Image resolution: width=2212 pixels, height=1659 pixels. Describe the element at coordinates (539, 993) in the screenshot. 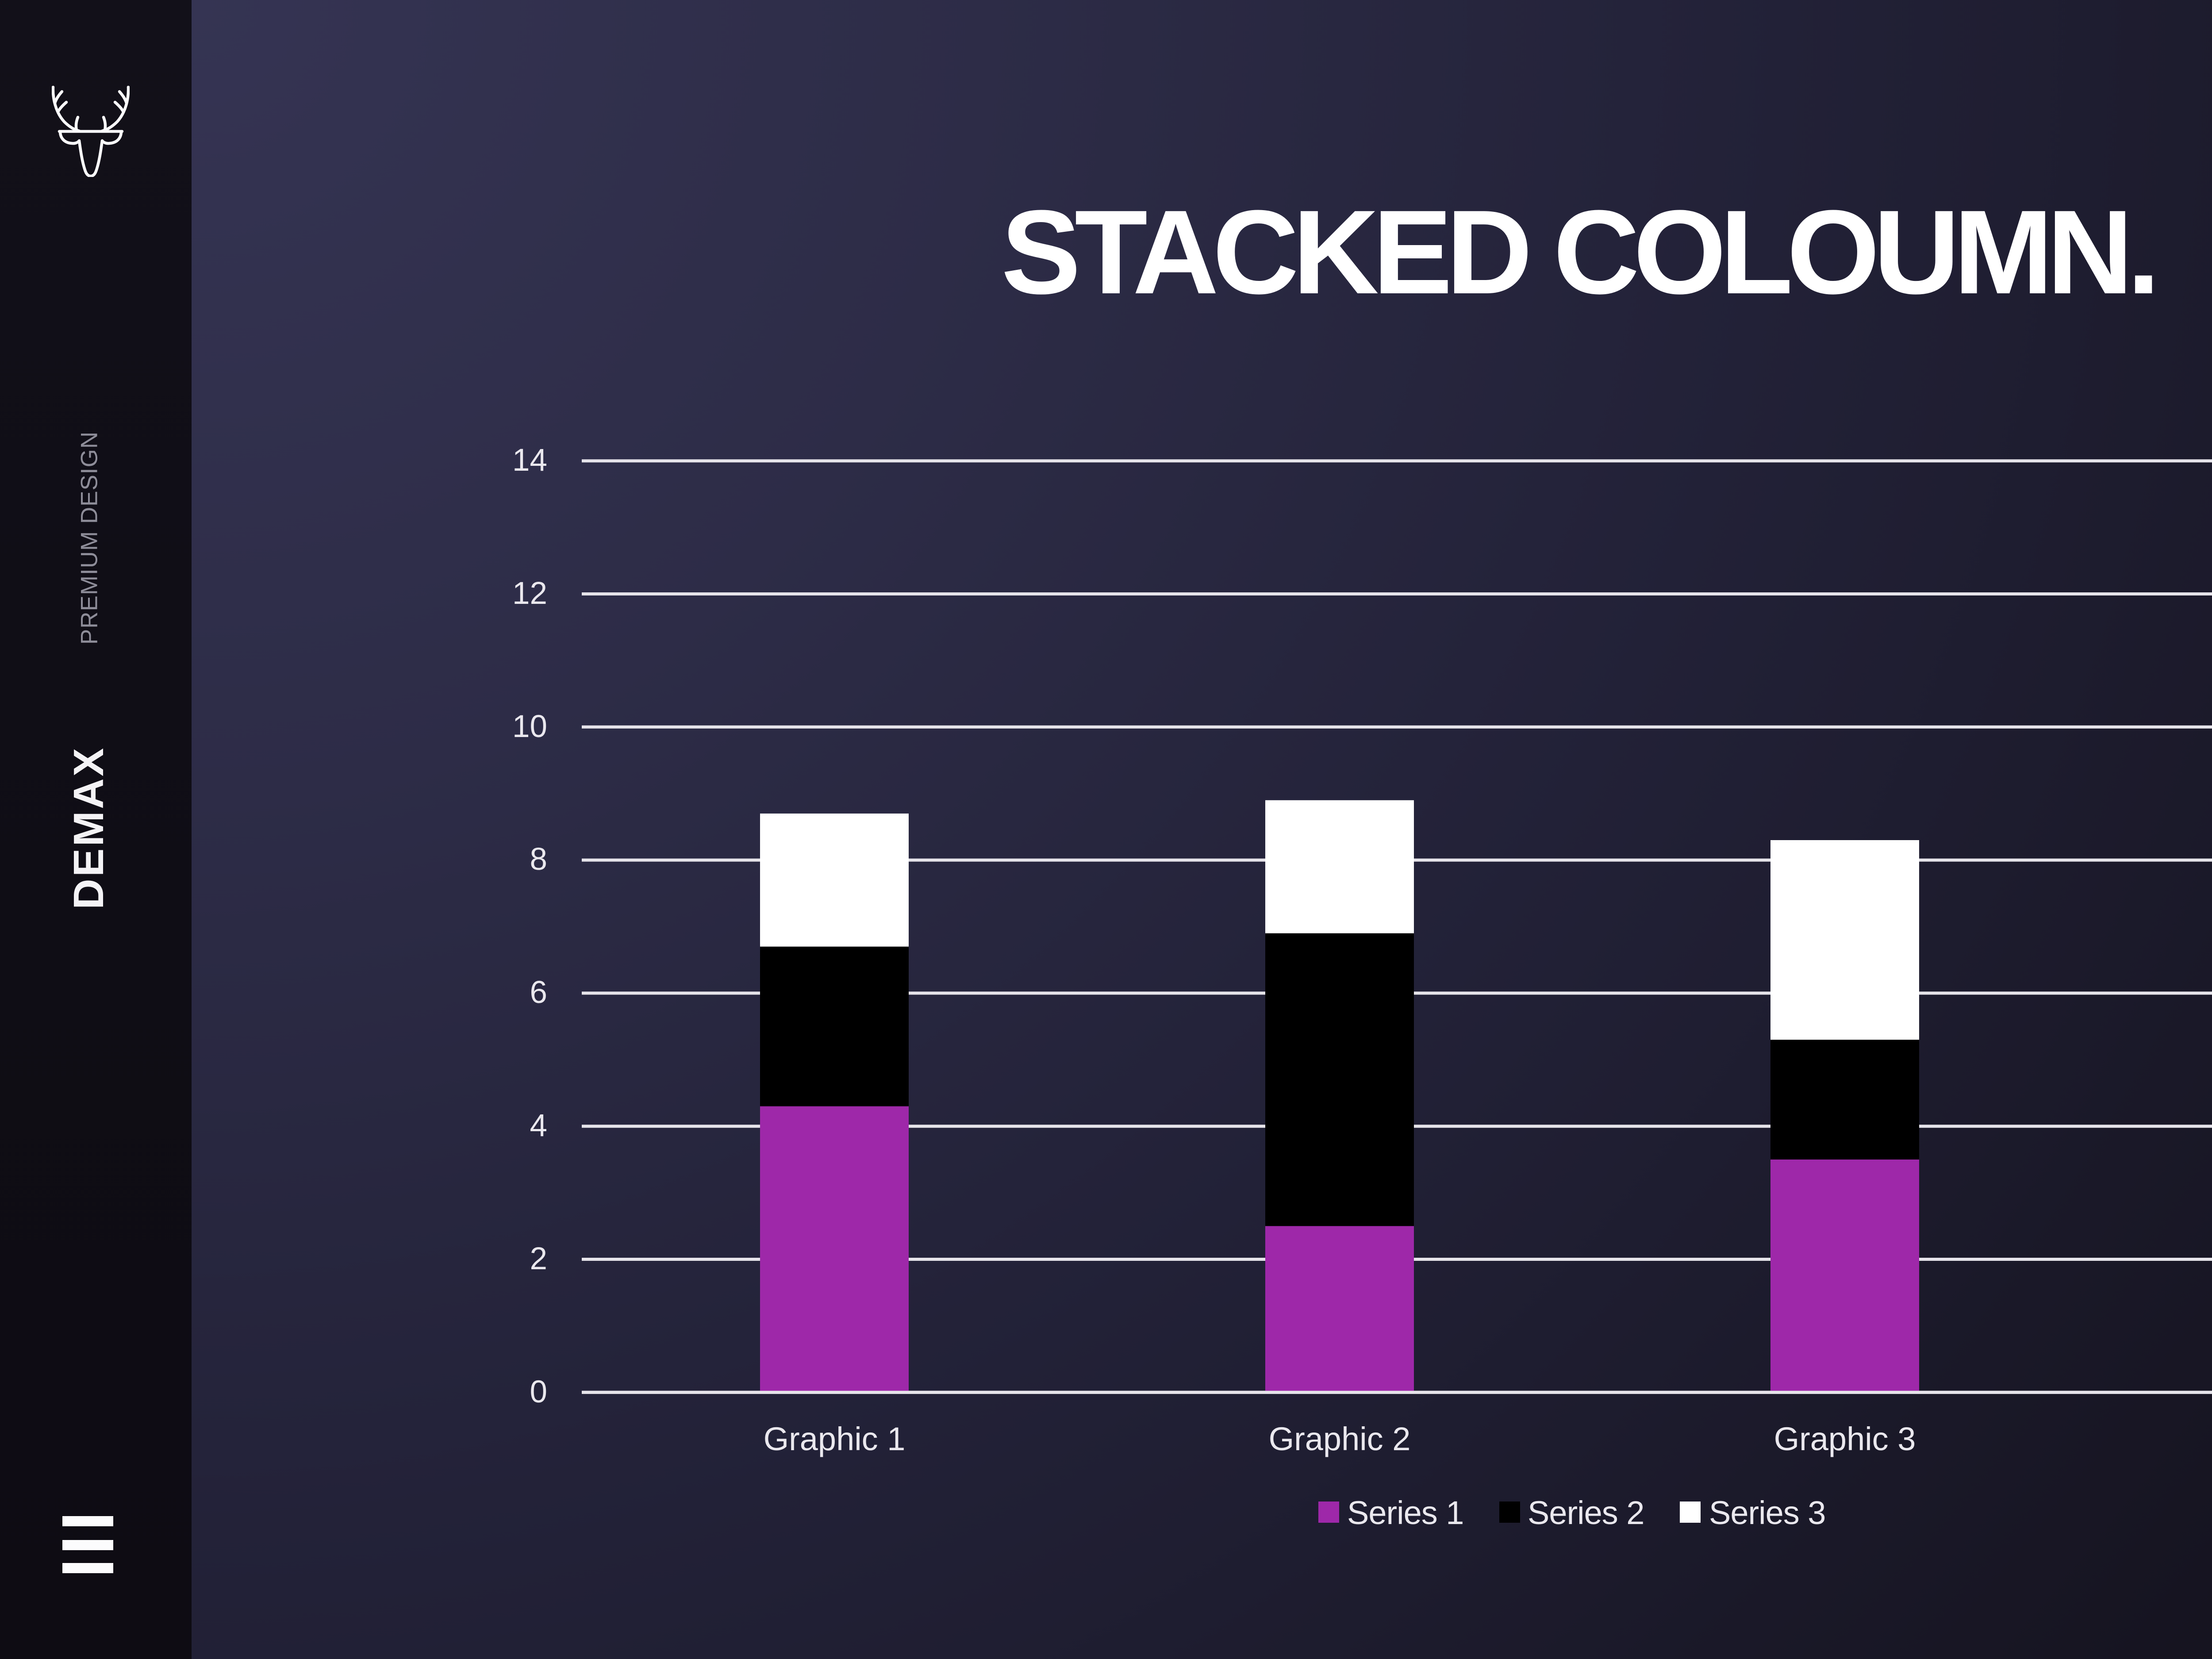

I see `svg-text: 6` at that location.